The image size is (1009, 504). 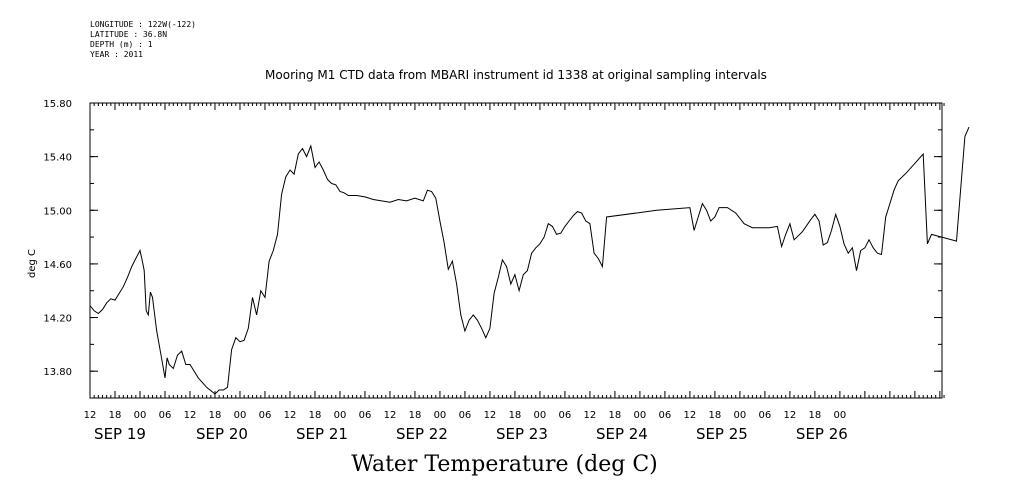 I want to click on x-day-label: SEP 19, so click(x=120, y=434).